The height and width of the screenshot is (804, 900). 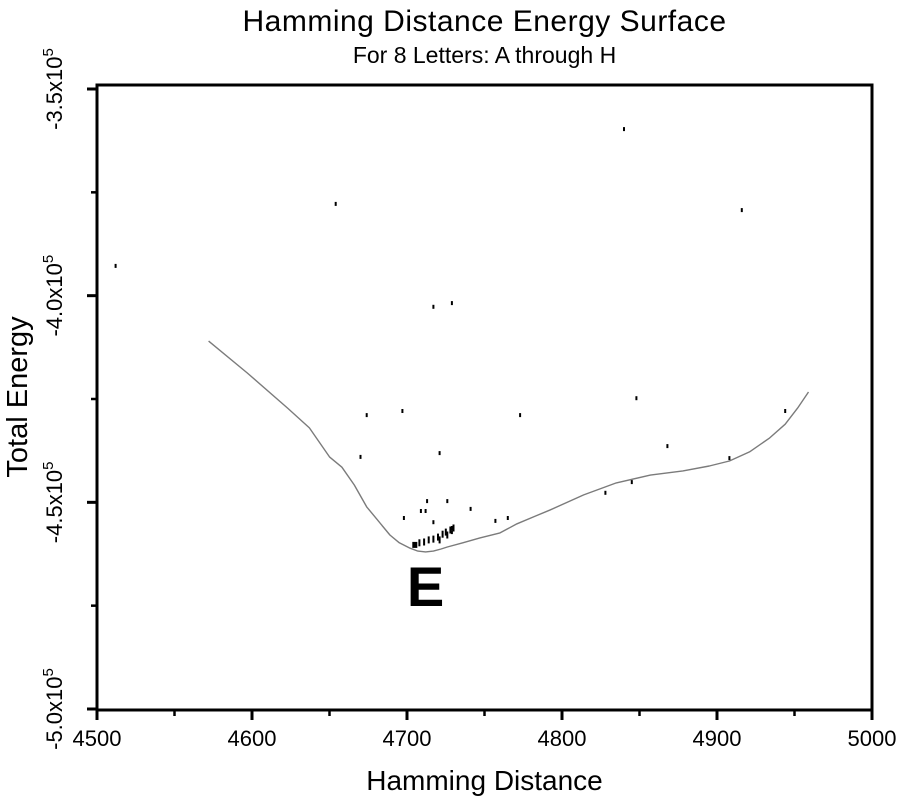 I want to click on minimum-cluster, so click(x=436, y=535).